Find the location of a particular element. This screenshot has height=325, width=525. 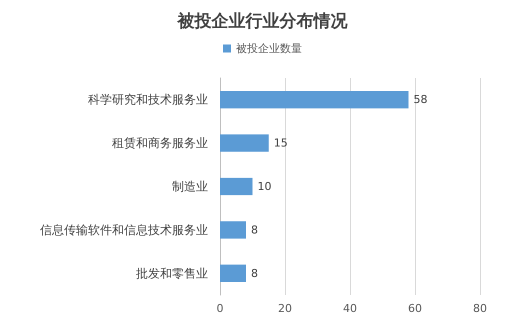

x-tick-label: 40 is located at coordinates (350, 308).